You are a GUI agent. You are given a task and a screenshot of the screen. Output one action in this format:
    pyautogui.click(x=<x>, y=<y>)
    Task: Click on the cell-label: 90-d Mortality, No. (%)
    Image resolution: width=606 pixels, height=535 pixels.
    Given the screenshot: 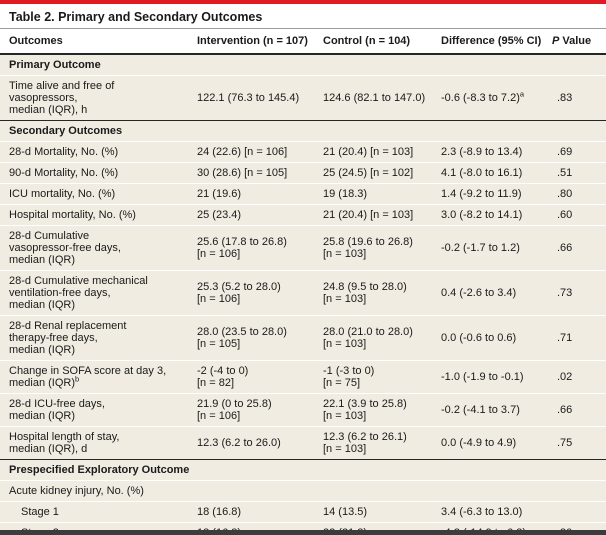 What is the action you would take?
    pyautogui.click(x=94, y=173)
    